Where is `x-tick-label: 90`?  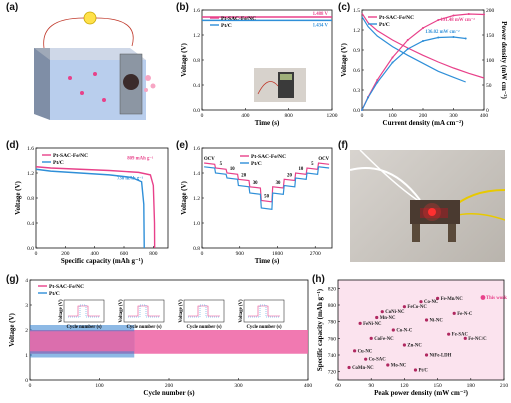
x-tick-label: 90 is located at coordinates (371, 386).